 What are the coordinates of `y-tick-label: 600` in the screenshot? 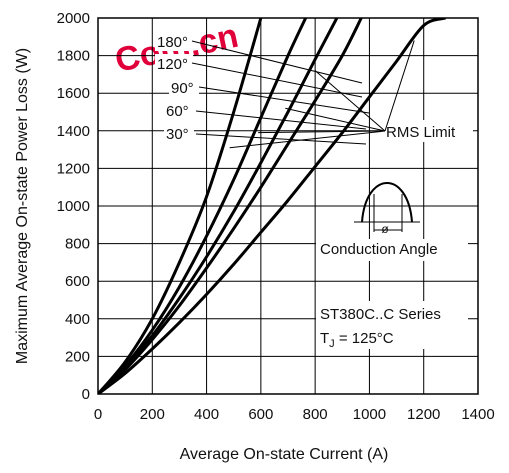 It's located at (77, 281).